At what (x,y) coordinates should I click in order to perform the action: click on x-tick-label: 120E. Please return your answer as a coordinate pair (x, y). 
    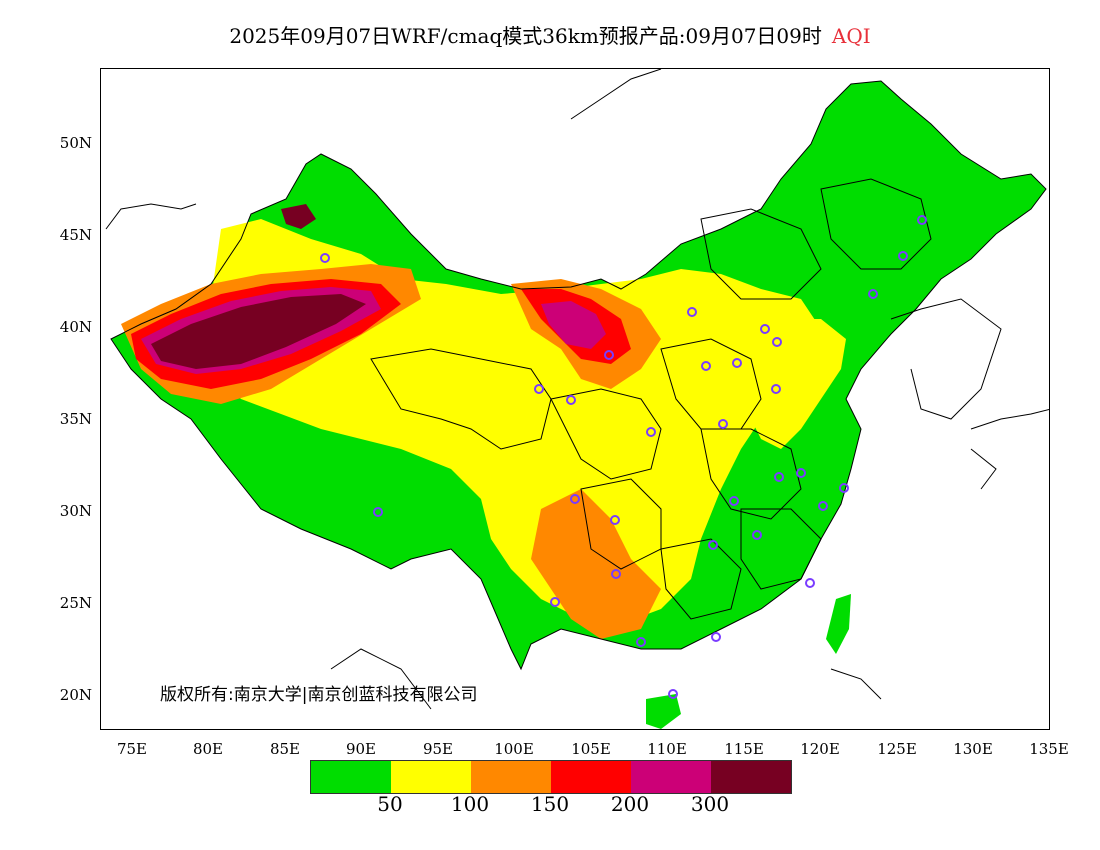
    Looking at the image, I should click on (820, 749).